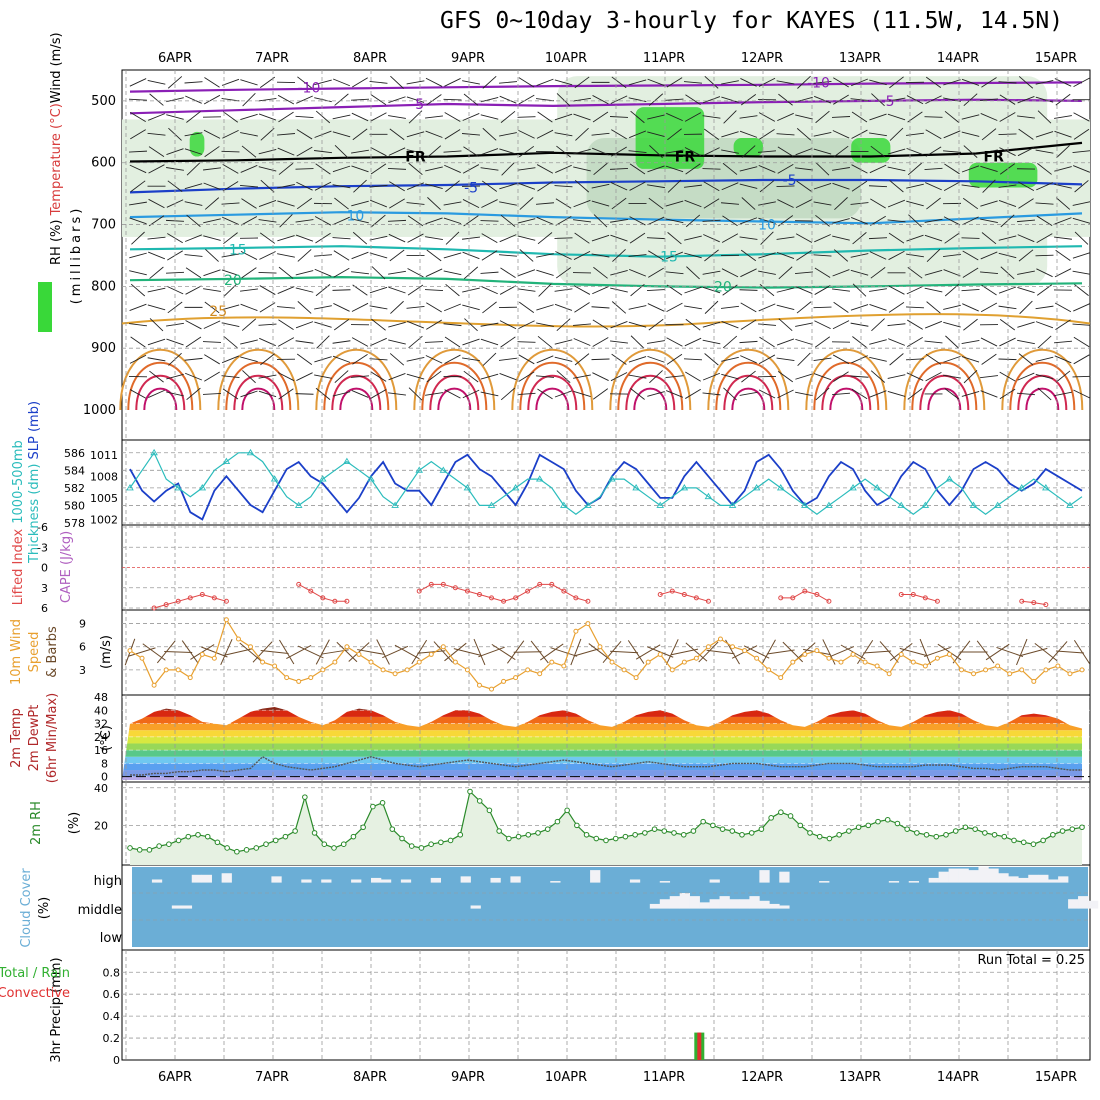 This screenshot has height=1100, width=1100. Describe the element at coordinates (415, 158) in the screenshot. I see `contour-label: FR` at that location.